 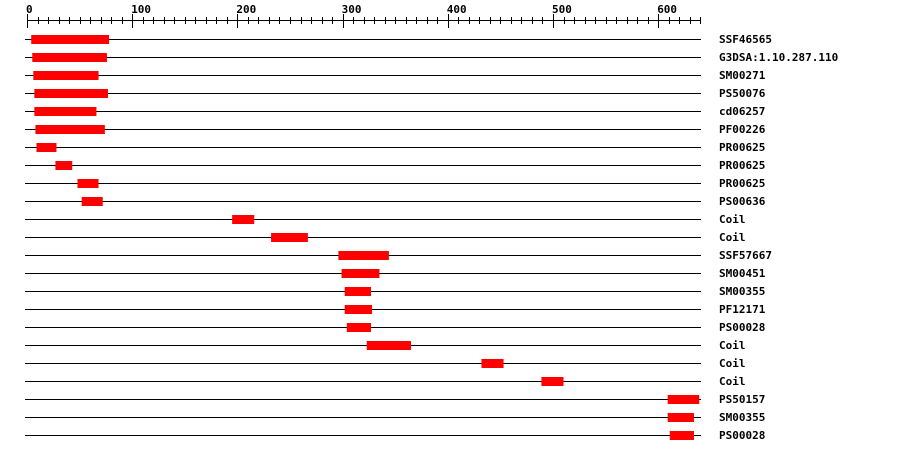 I want to click on feature-label: SM00271, so click(x=742, y=75).